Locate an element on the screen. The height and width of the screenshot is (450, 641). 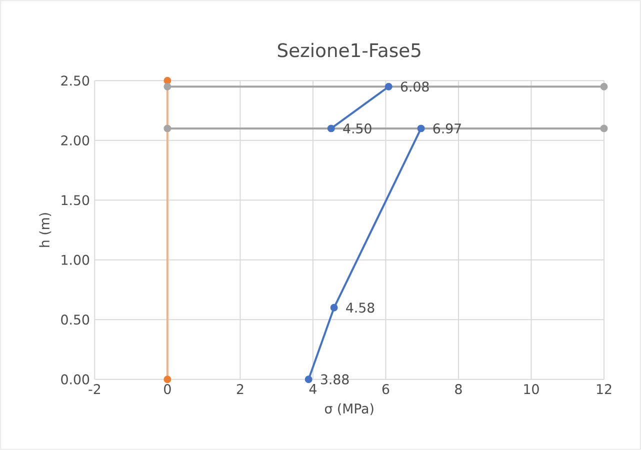
y-tick-label: 0.00 is located at coordinates (75, 379).